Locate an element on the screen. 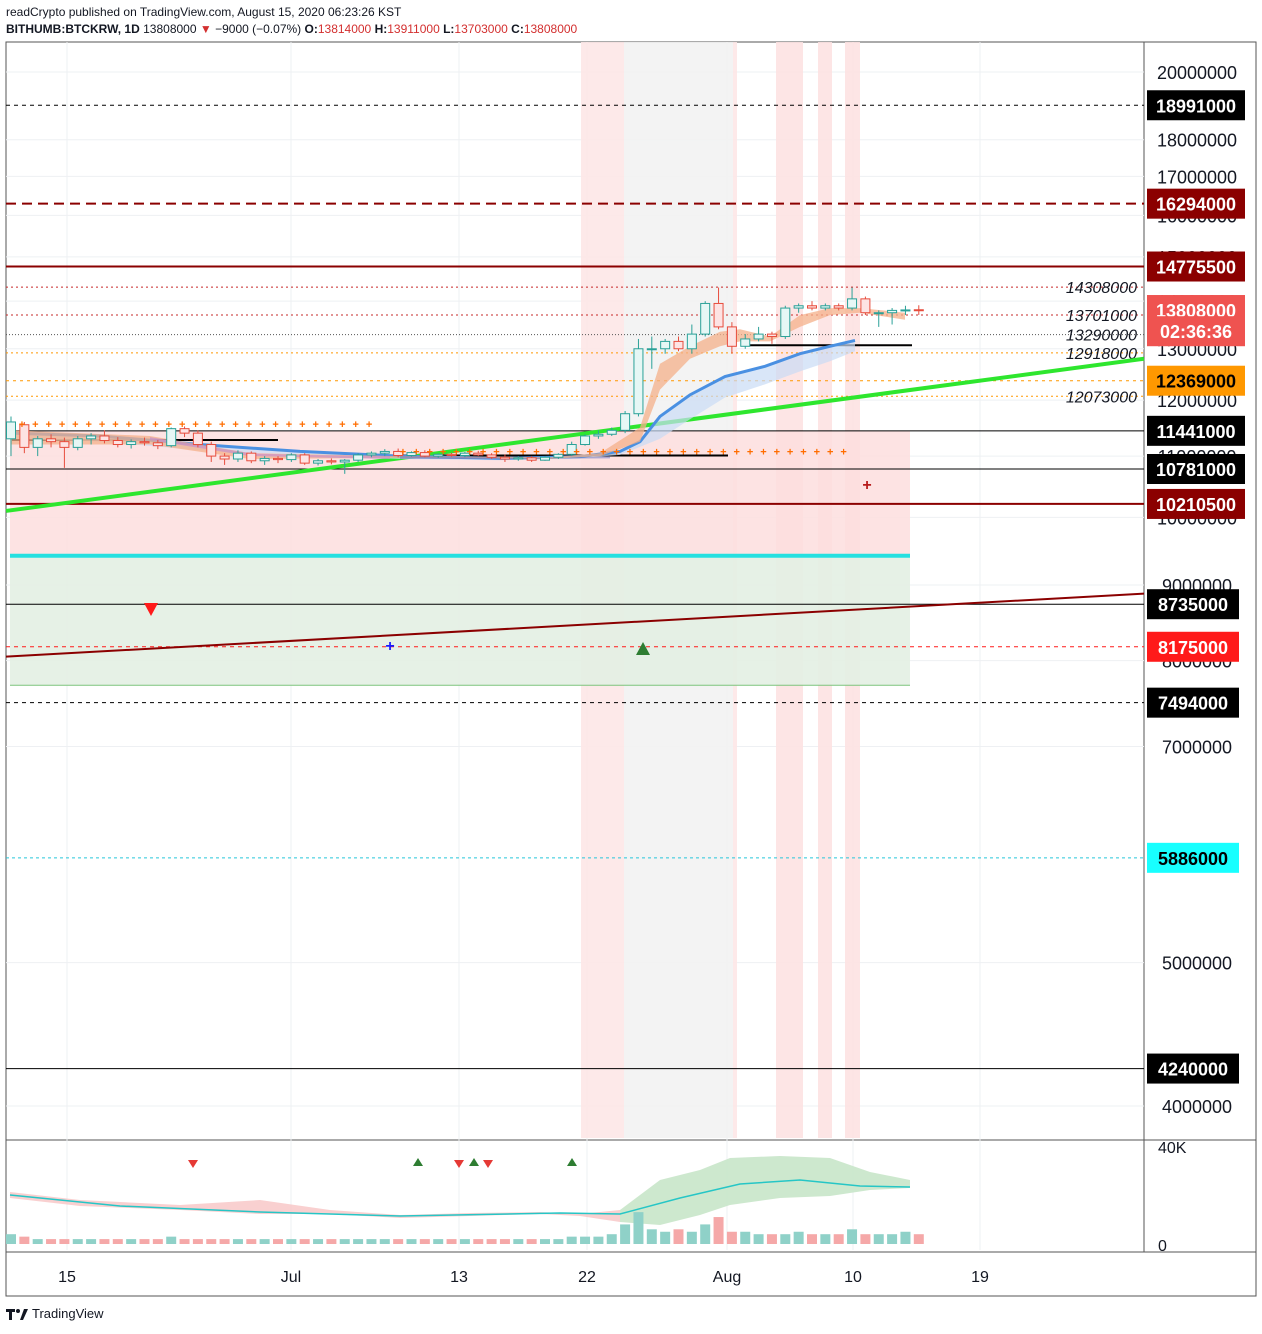 The width and height of the screenshot is (1262, 1334). high-label: H: is located at coordinates (381, 29).